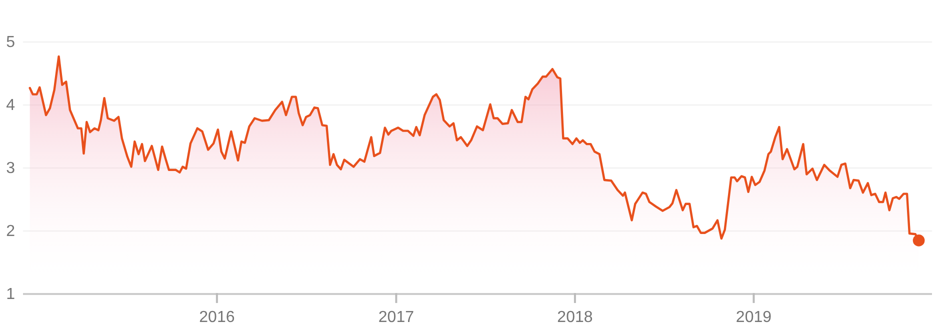 Image resolution: width=939 pixels, height=335 pixels. Describe the element at coordinates (11, 295) in the screenshot. I see `y-tick-label: 1` at that location.